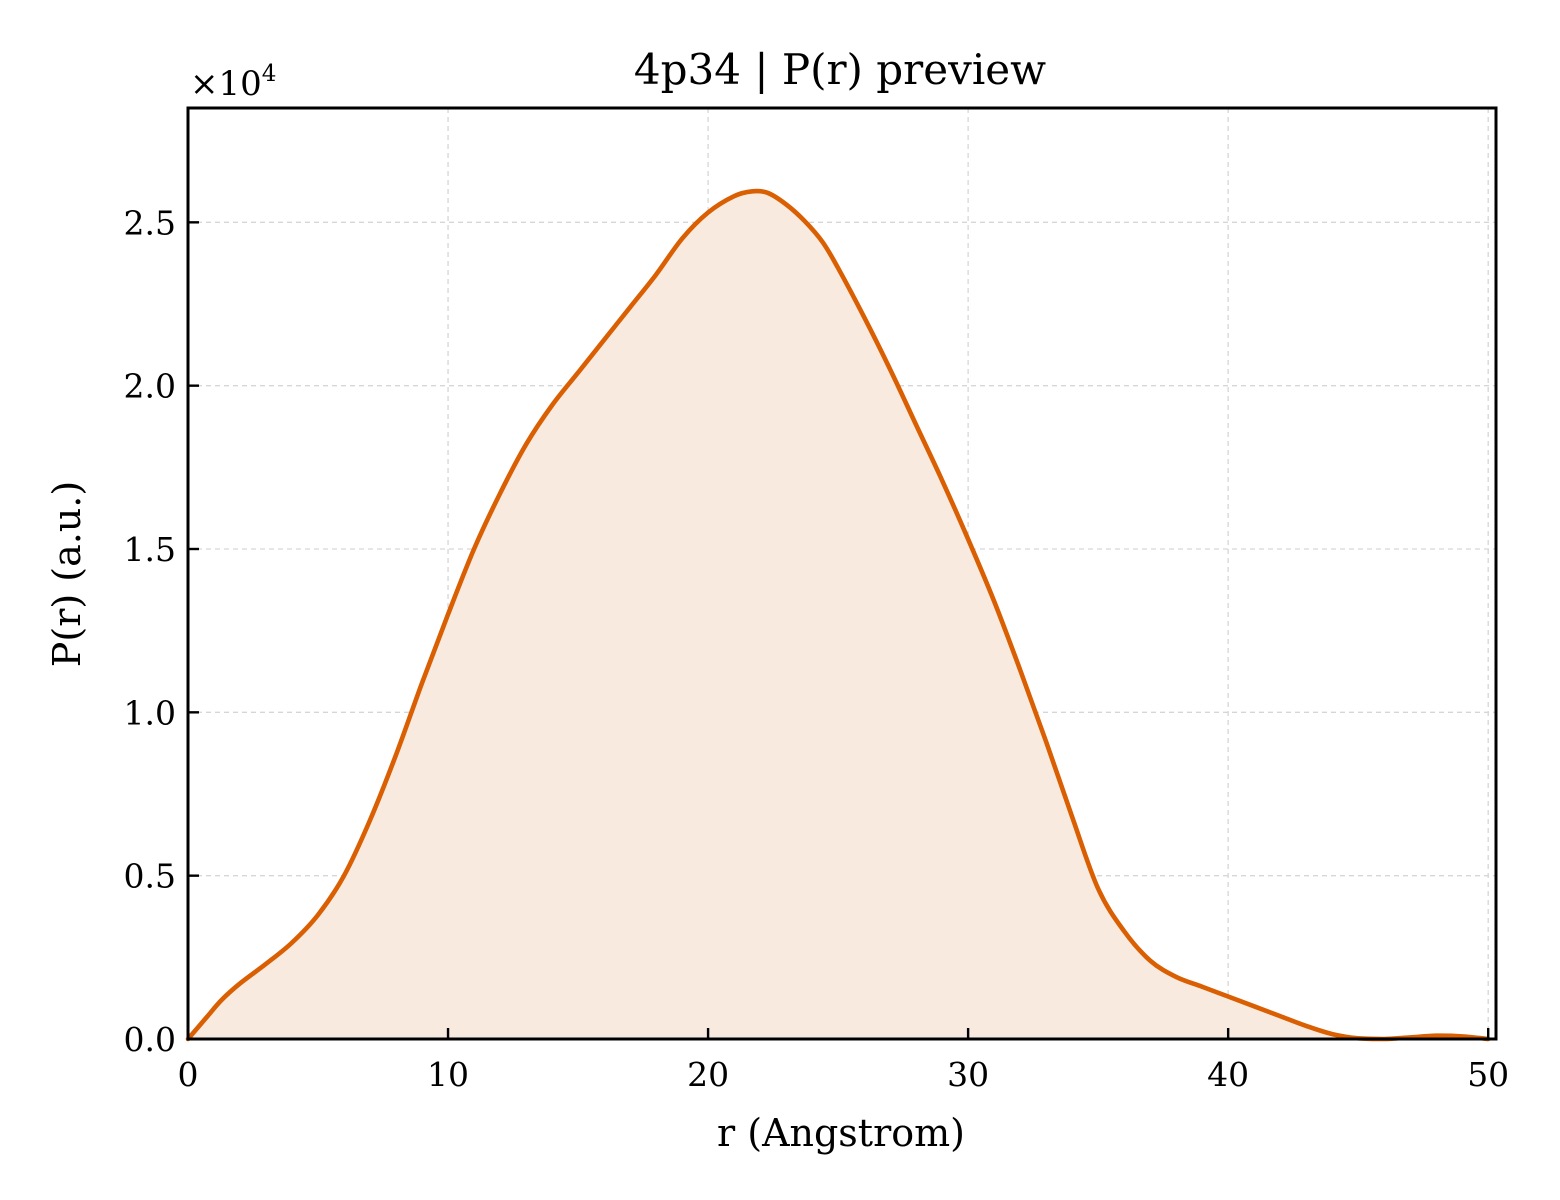 This screenshot has height=1200, width=1560. What do you see at coordinates (448, 1074) in the screenshot?
I see `x-tick-label: 10` at bounding box center [448, 1074].